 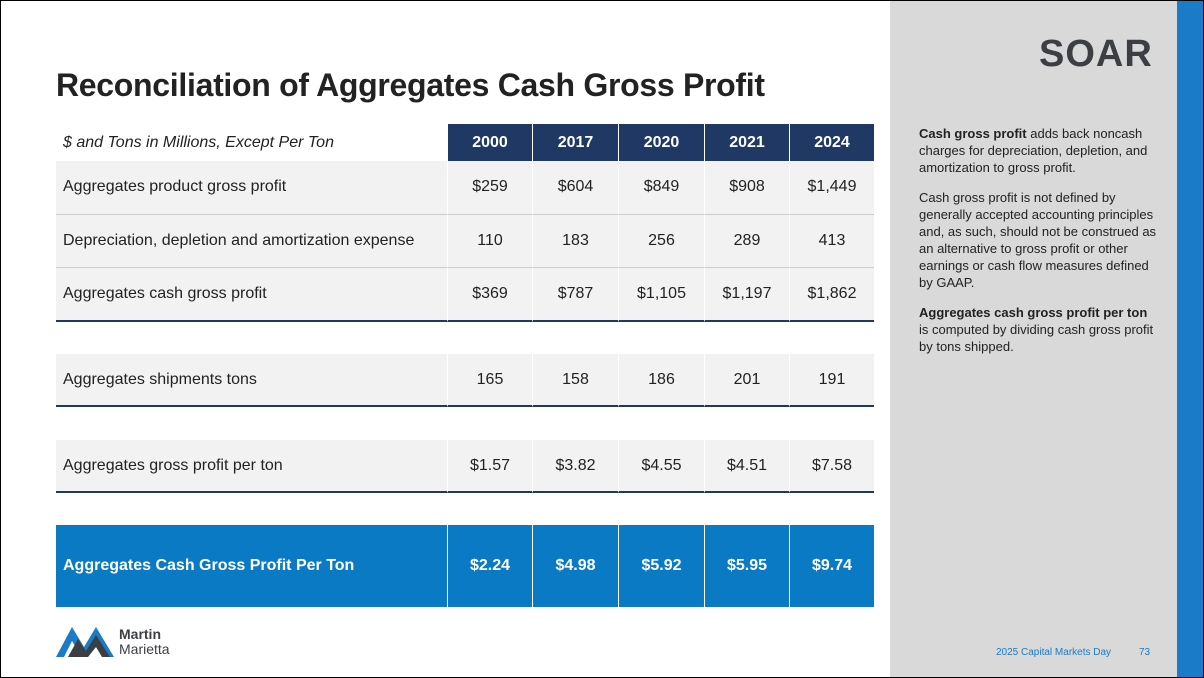 What do you see at coordinates (1054, 652) in the screenshot?
I see `footer-event: 2025 Capital Markets Day` at bounding box center [1054, 652].